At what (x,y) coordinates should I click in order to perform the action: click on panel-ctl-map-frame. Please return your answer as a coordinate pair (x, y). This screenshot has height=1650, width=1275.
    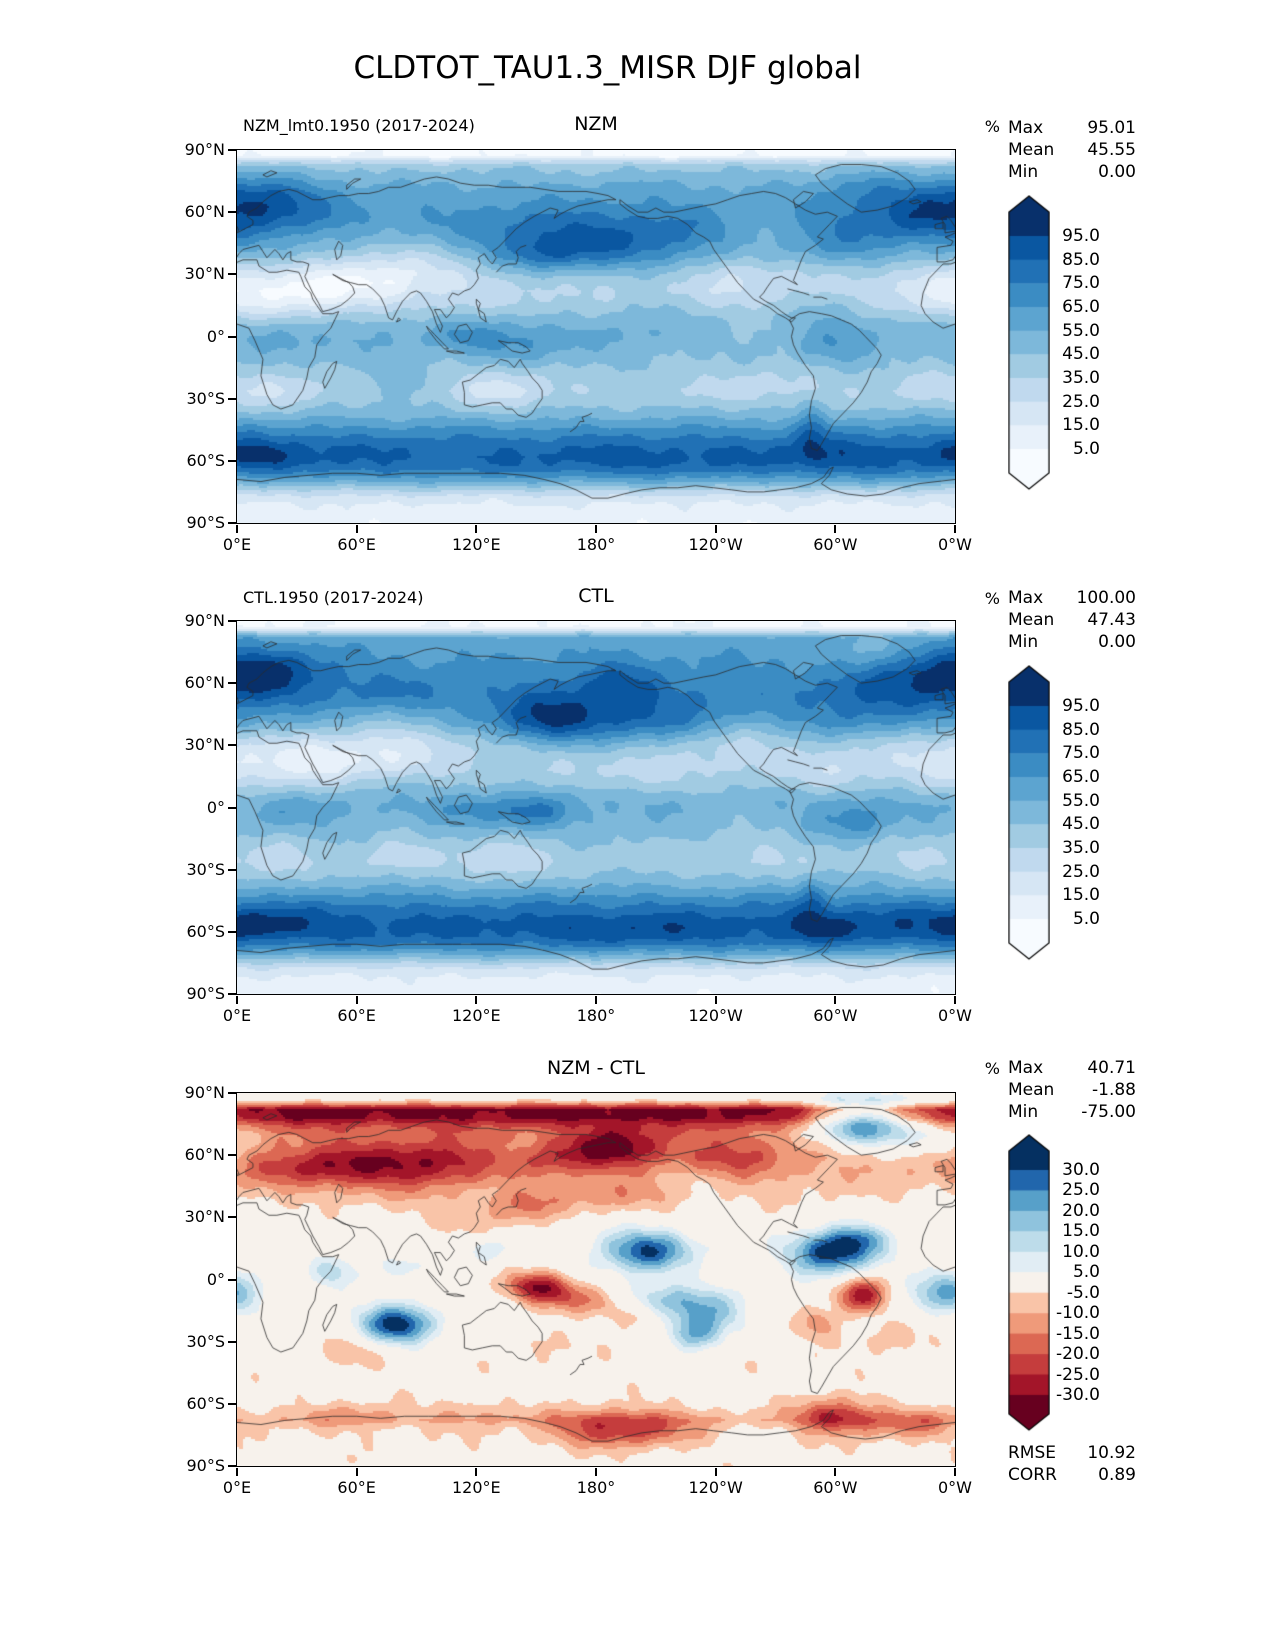
    Looking at the image, I should click on (596, 807).